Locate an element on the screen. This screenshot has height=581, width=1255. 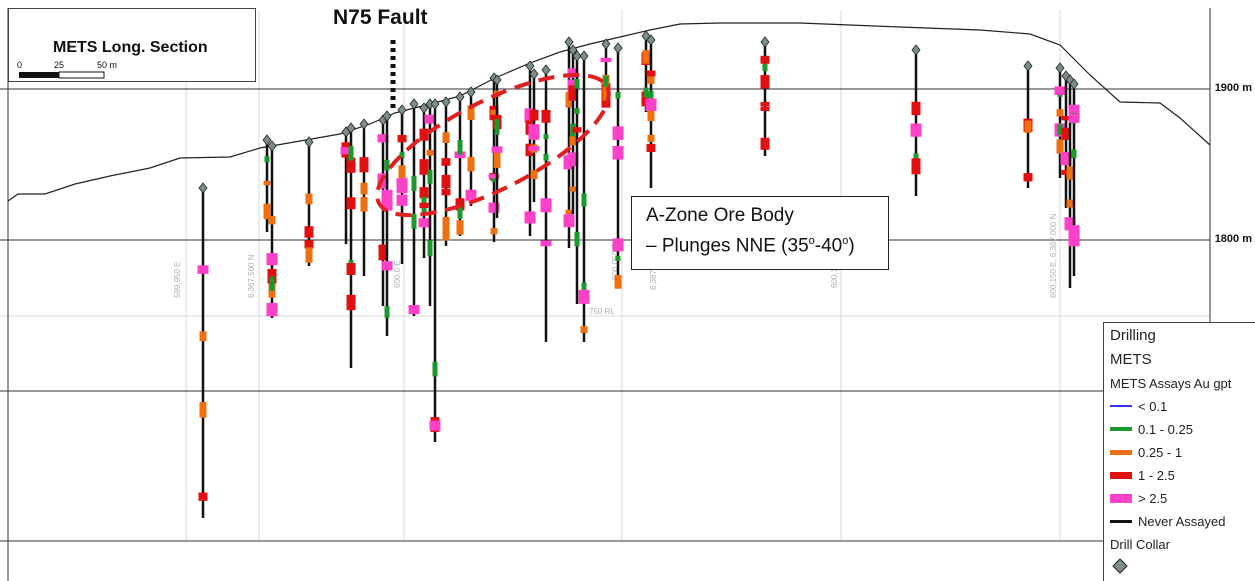
elevation-label-1800: 1800 m is located at coordinates (1233, 239).